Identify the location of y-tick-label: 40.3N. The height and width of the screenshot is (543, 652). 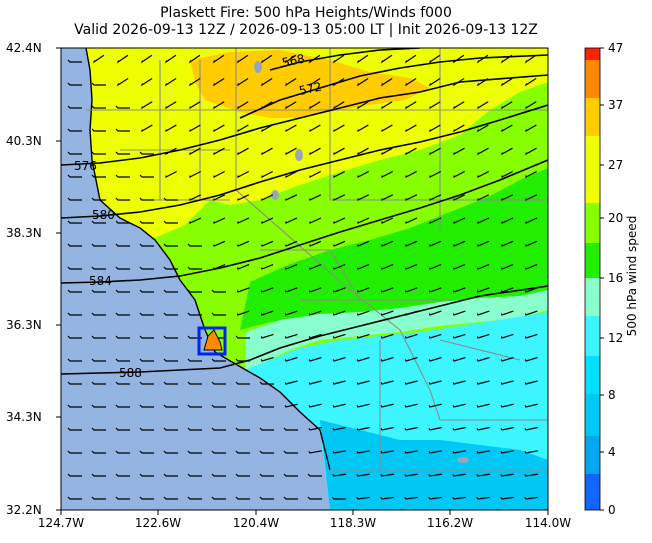
(24, 141).